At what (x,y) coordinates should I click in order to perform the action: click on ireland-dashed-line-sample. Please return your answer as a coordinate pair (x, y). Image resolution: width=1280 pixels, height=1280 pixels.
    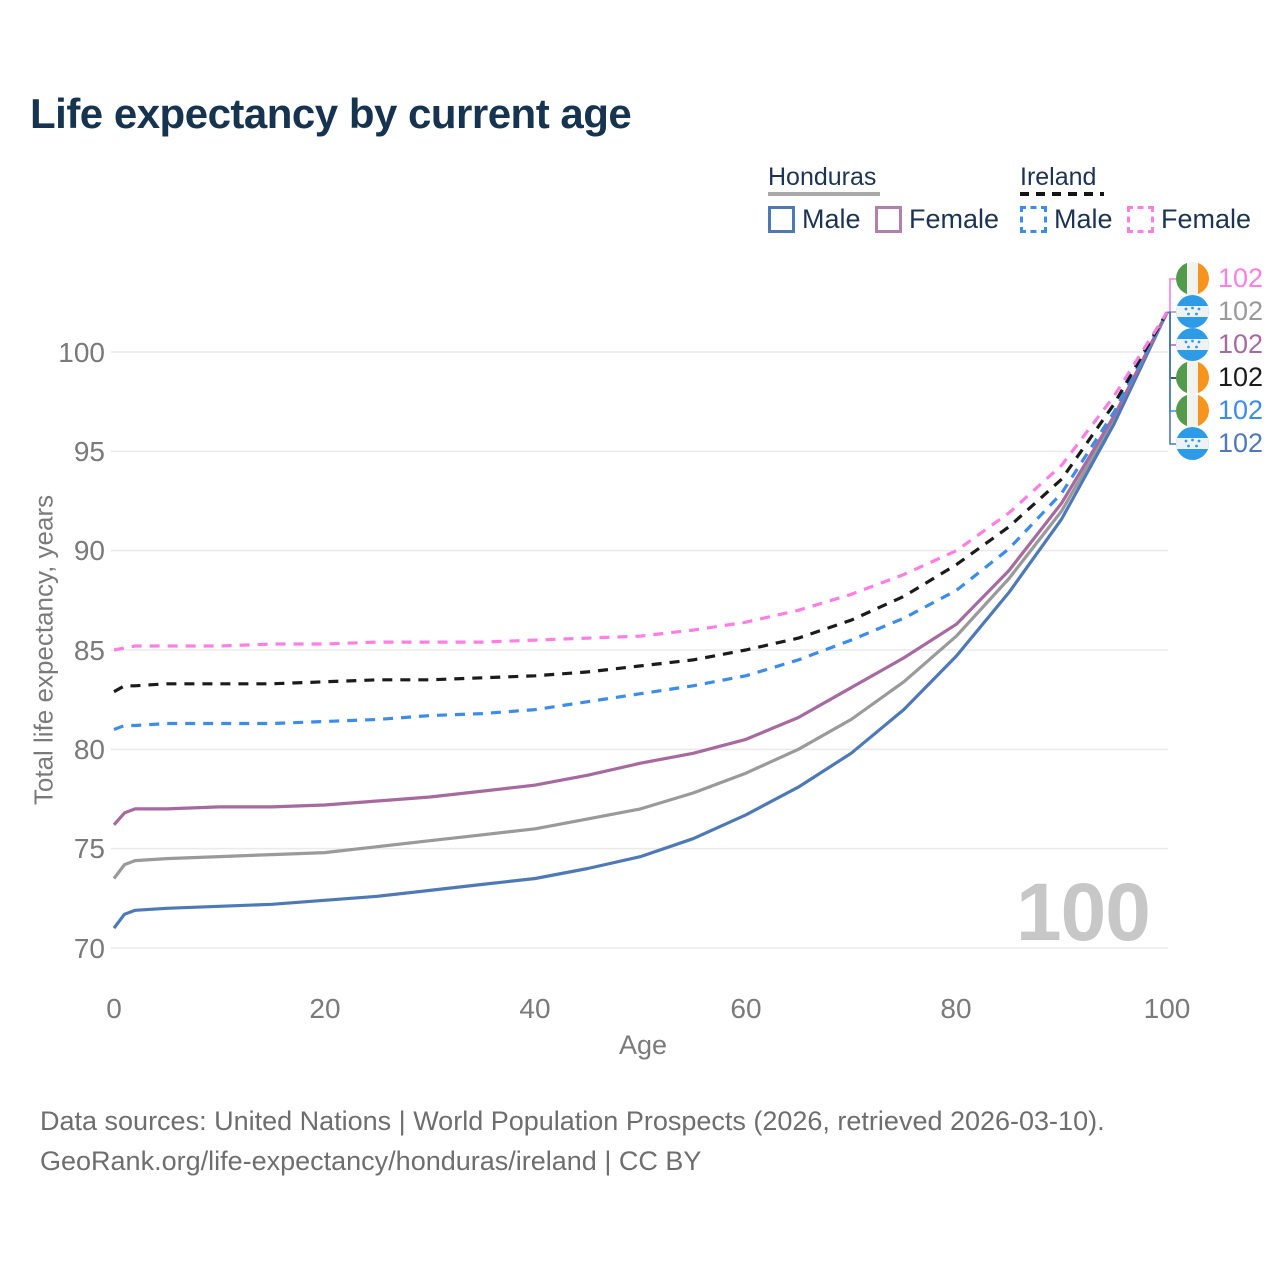
    Looking at the image, I should click on (1062, 194).